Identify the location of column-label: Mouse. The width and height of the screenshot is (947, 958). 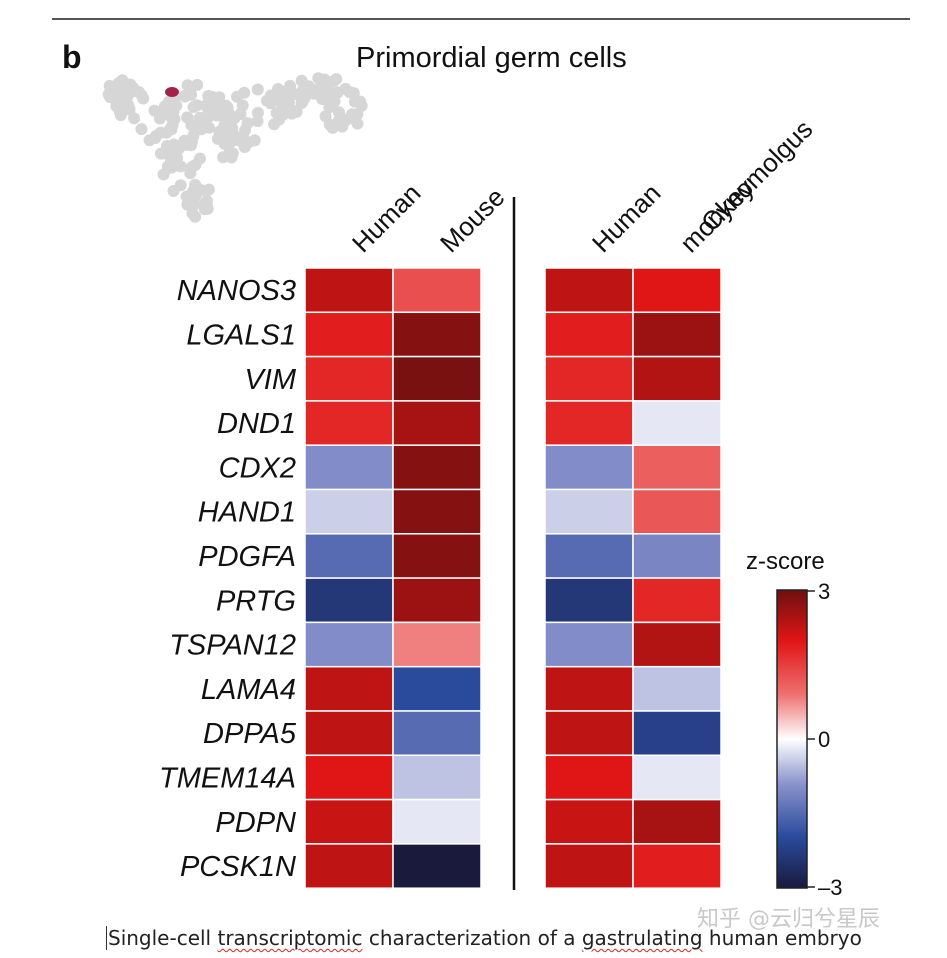
(472, 220).